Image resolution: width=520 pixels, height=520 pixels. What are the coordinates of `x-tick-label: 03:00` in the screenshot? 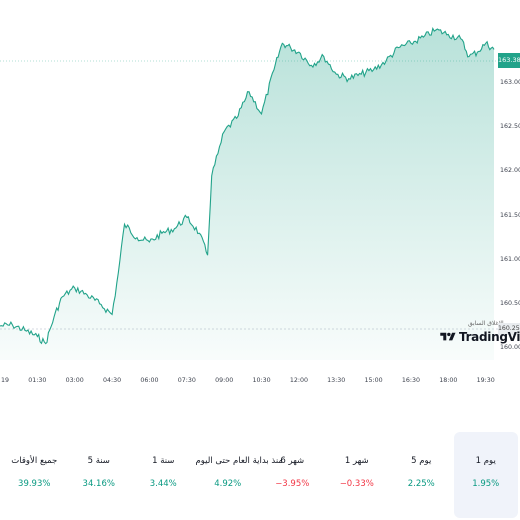 It's located at (74, 380).